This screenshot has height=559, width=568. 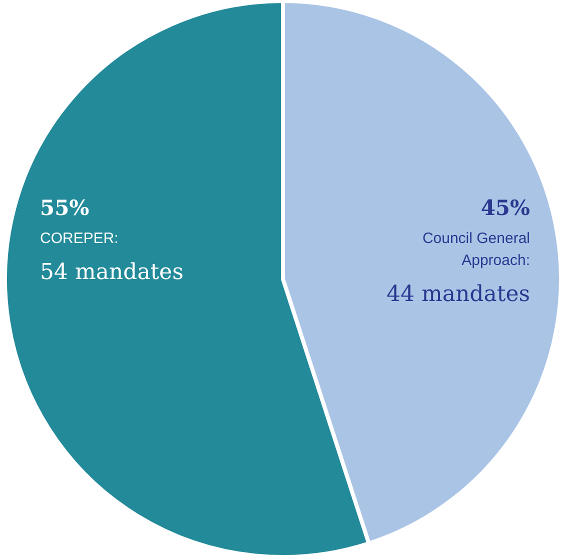 What do you see at coordinates (112, 257) in the screenshot?
I see `slice-label: COREPER: 54 mandates` at bounding box center [112, 257].